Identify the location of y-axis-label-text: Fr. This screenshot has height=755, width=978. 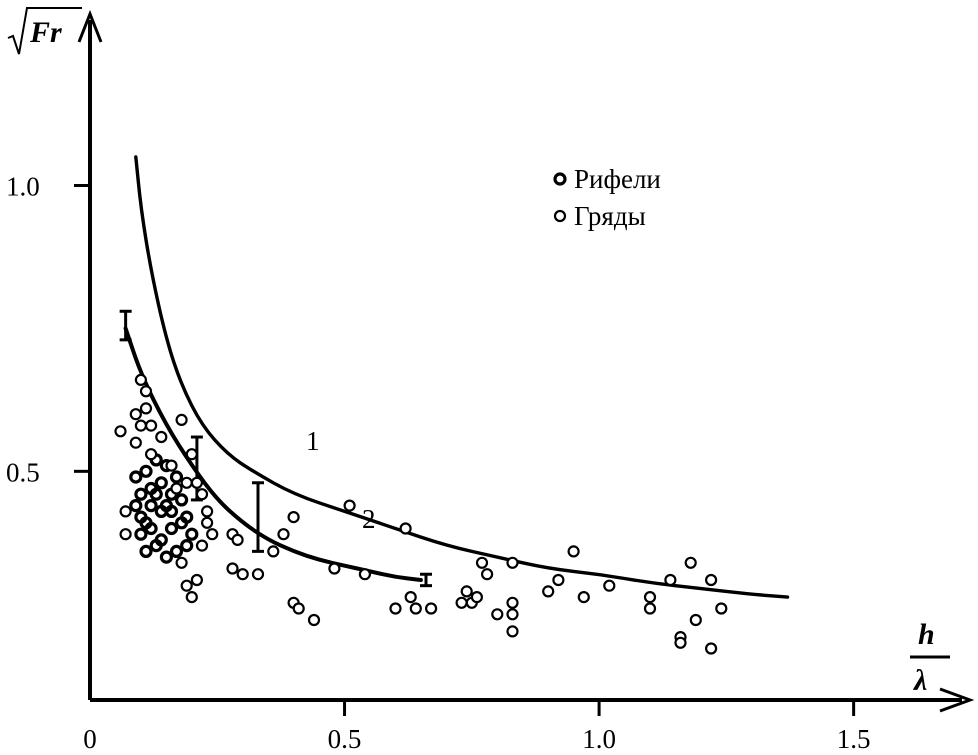
(45, 32).